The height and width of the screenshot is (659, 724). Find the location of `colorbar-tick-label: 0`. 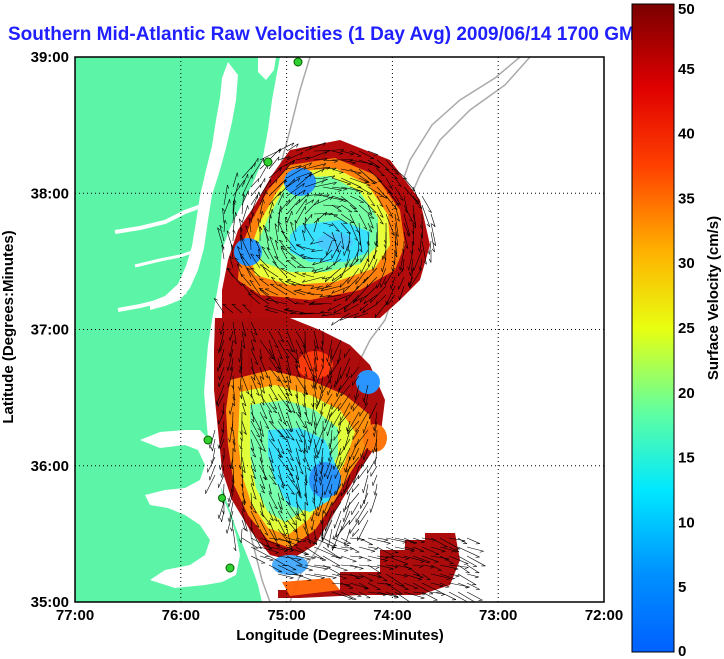

colorbar-tick-label: 0 is located at coordinates (682, 651).